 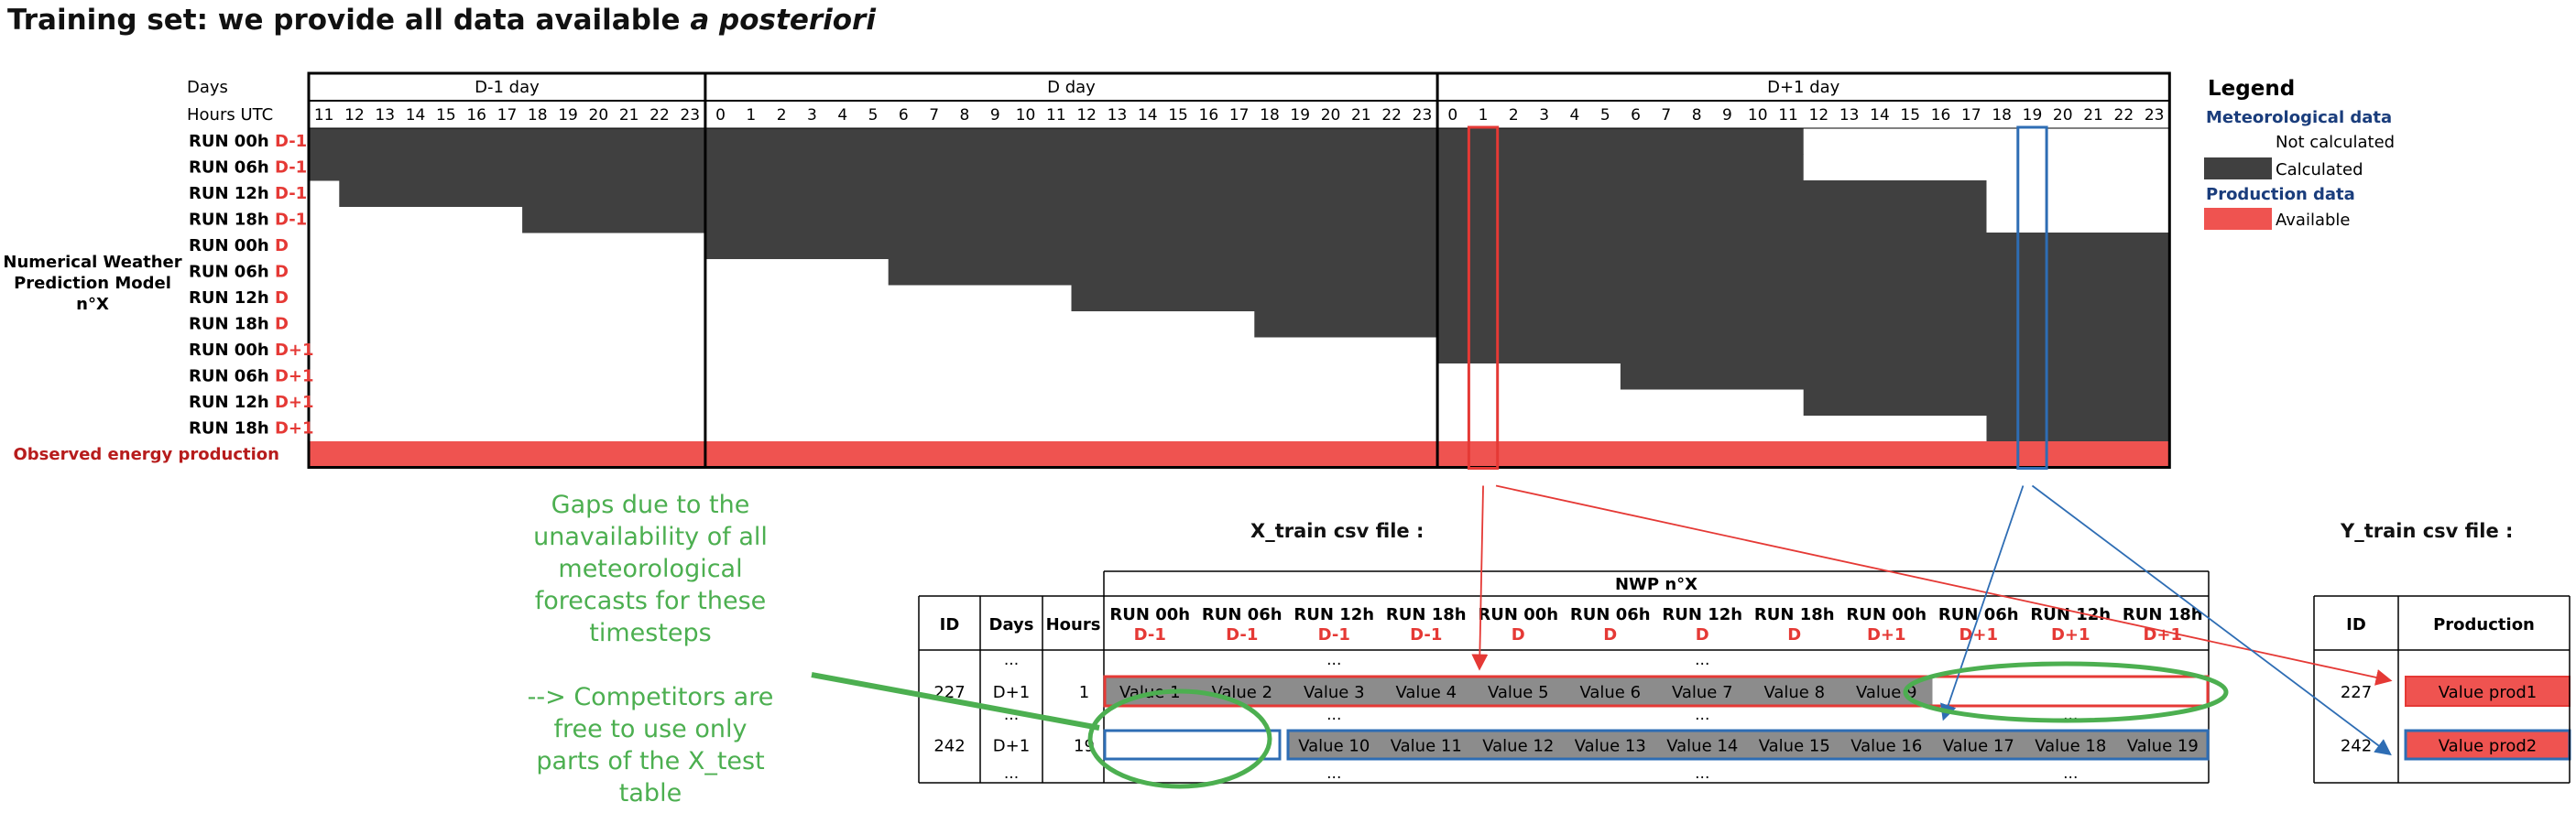 What do you see at coordinates (508, 88) in the screenshot?
I see `day-label: D-1 day` at bounding box center [508, 88].